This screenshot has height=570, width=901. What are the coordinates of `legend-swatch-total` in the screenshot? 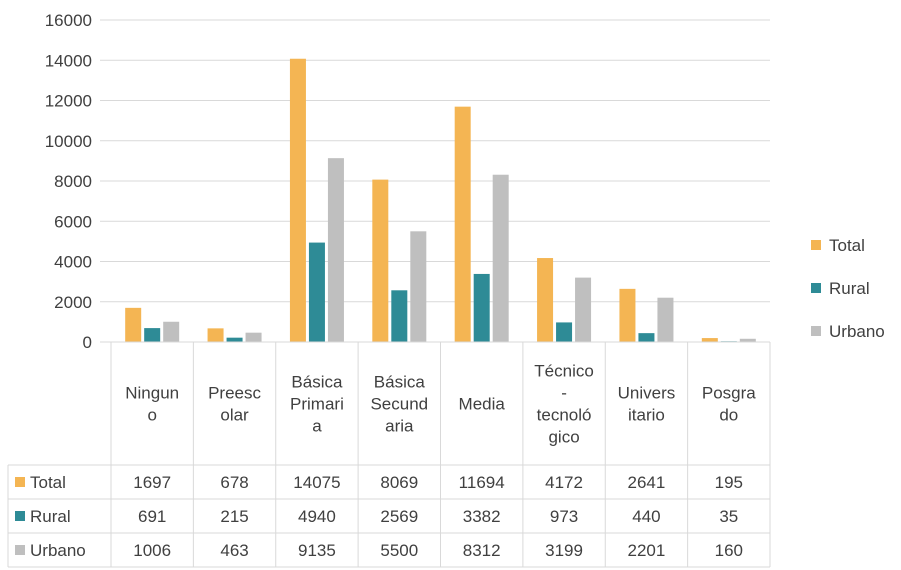 It's located at (816, 245).